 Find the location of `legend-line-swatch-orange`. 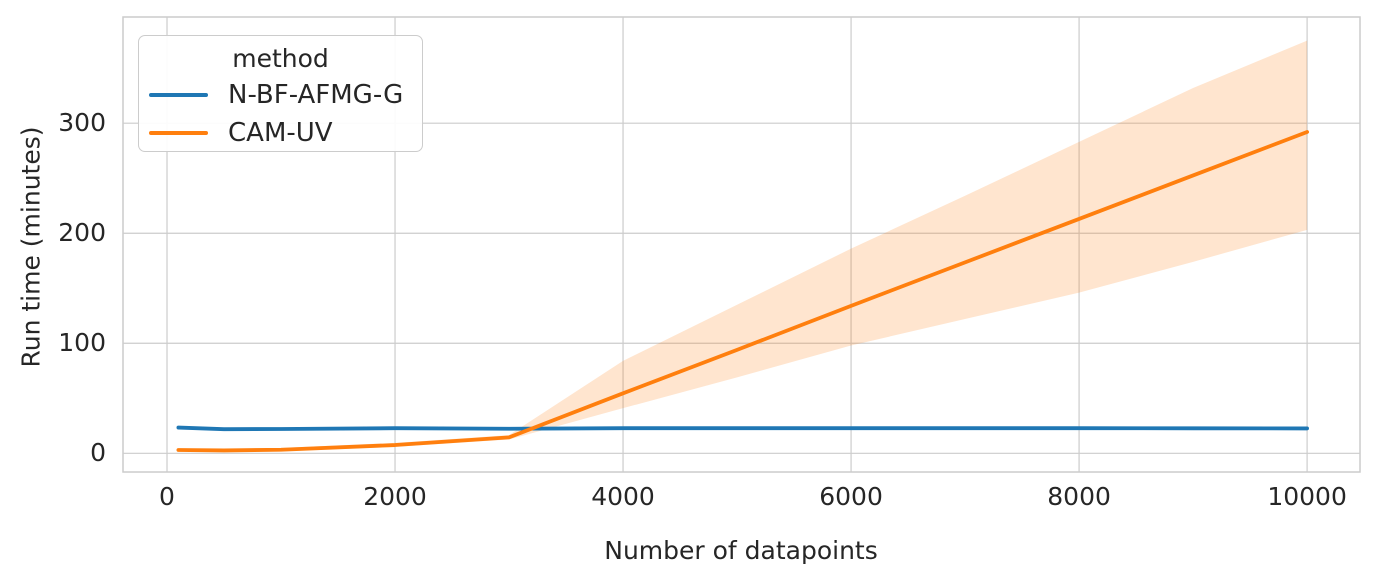

legend-line-swatch-orange is located at coordinates (178, 133).